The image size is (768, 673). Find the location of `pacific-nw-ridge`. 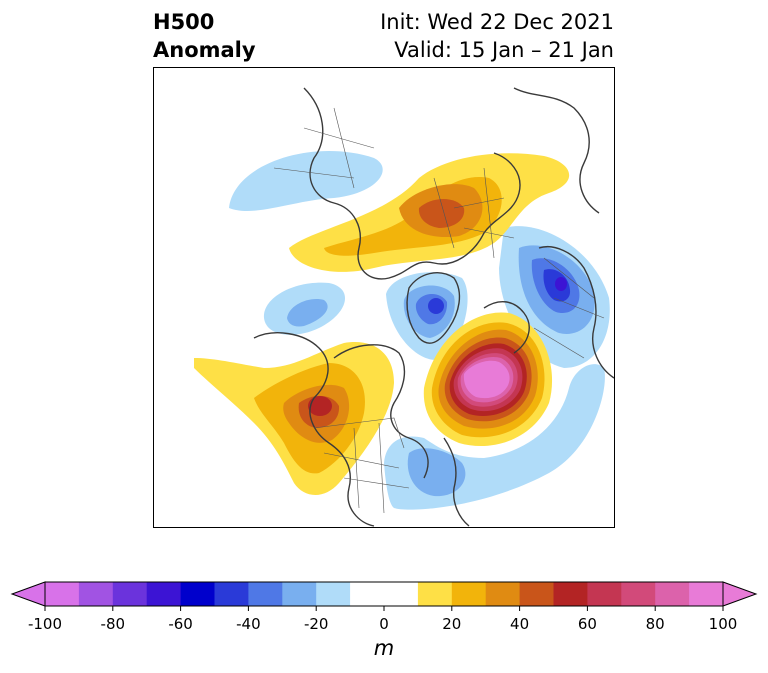

pacific-nw-ridge is located at coordinates (294, 419).